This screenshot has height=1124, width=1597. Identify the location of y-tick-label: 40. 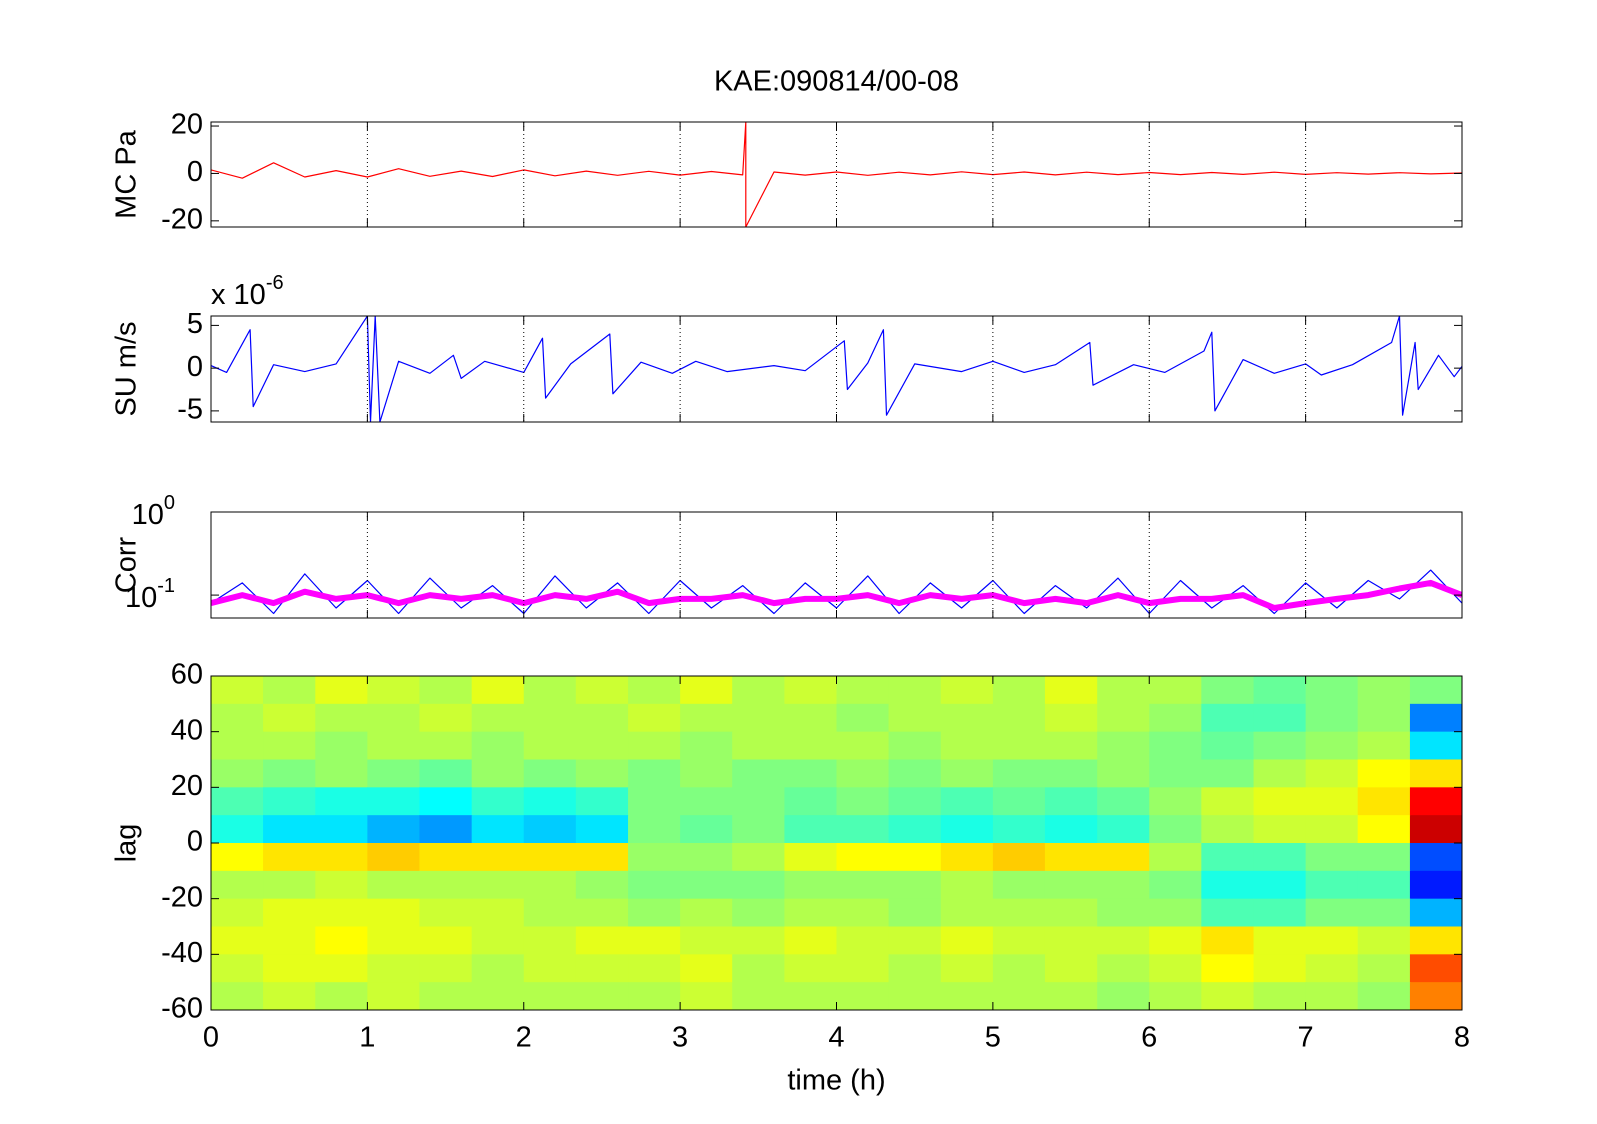
(187, 730).